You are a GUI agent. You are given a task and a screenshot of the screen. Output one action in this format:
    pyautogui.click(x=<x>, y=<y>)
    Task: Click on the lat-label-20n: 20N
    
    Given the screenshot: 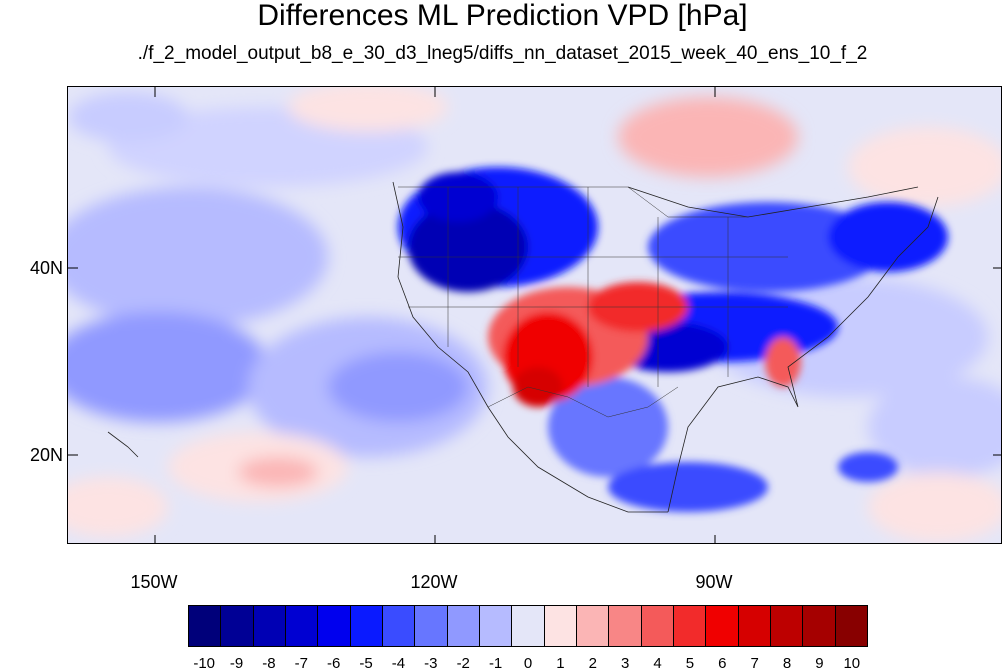 What is the action you would take?
    pyautogui.click(x=47, y=455)
    